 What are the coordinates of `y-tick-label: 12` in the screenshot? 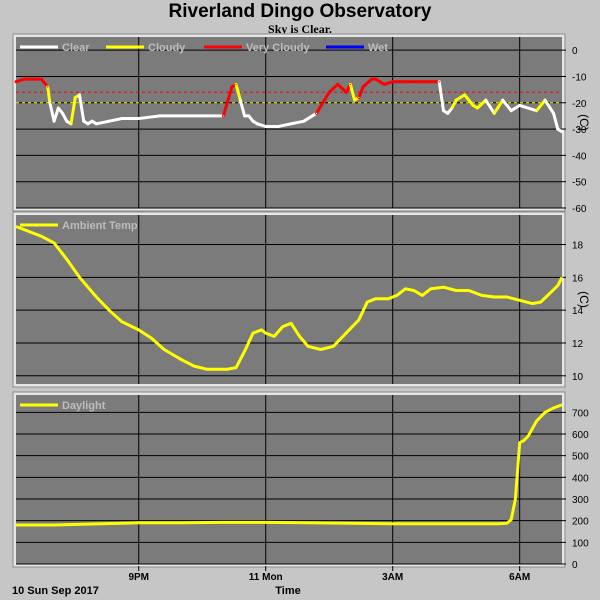 It's located at (578, 344).